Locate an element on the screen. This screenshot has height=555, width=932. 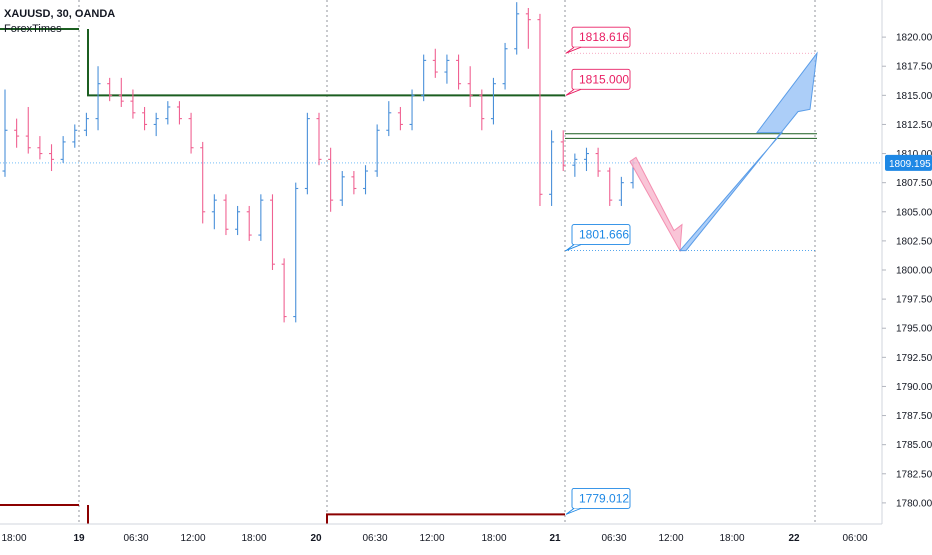
level-label-2: 1801.666 is located at coordinates (604, 235).